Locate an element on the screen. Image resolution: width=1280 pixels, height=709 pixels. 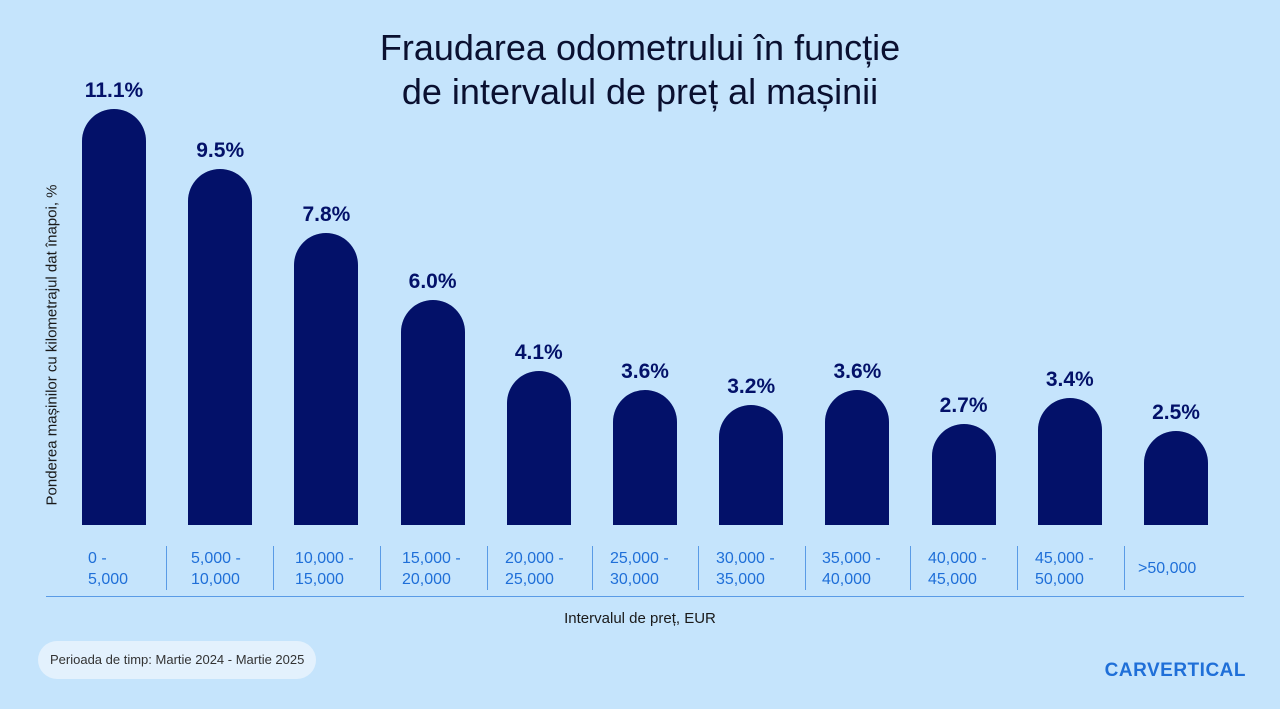
bar-value-label-3: 6.0% is located at coordinates (432, 282).